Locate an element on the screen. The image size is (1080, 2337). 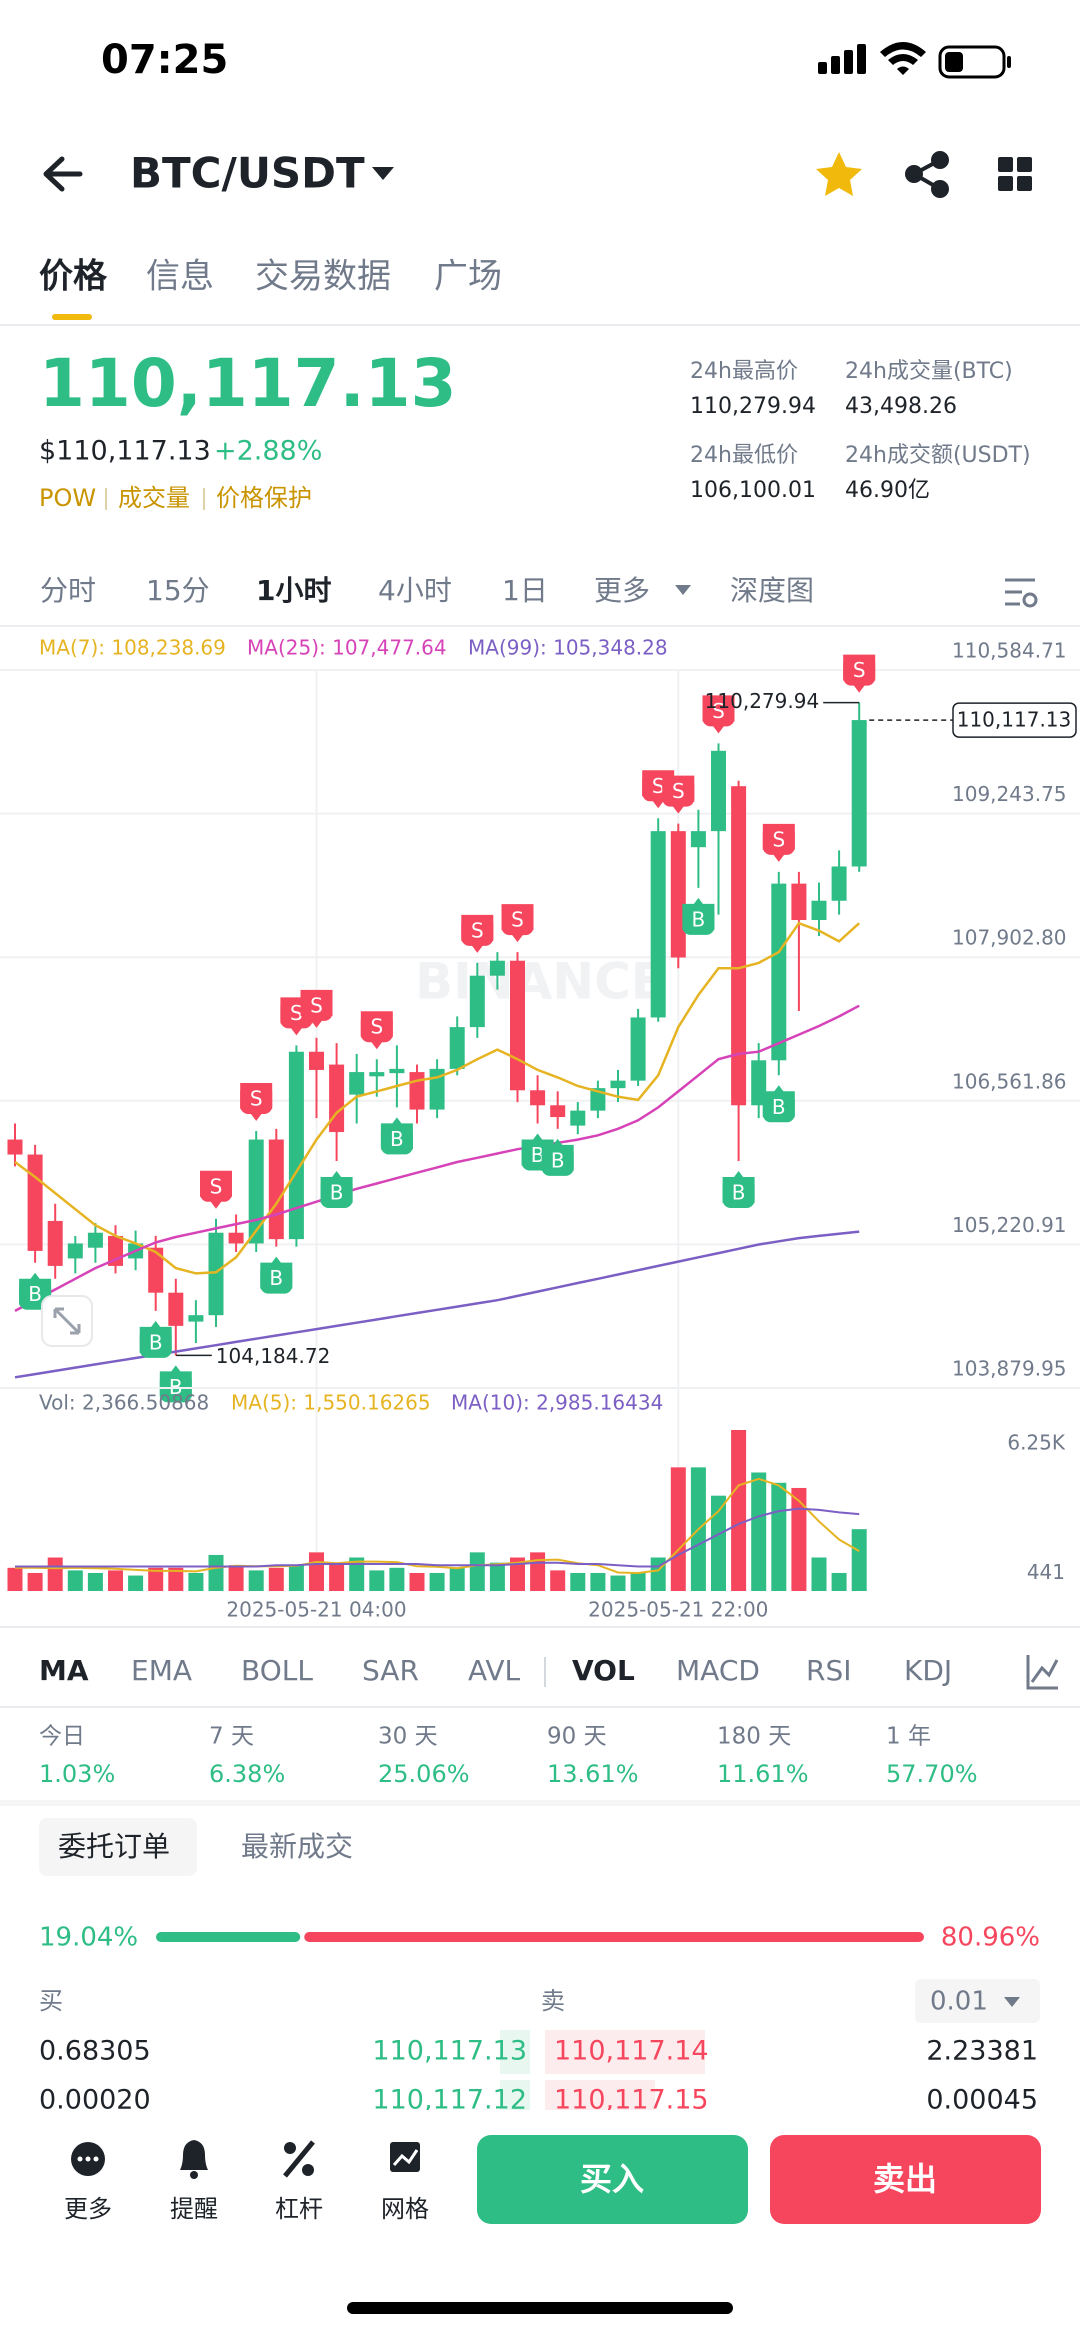
favorite-star is located at coordinates (839, 174).